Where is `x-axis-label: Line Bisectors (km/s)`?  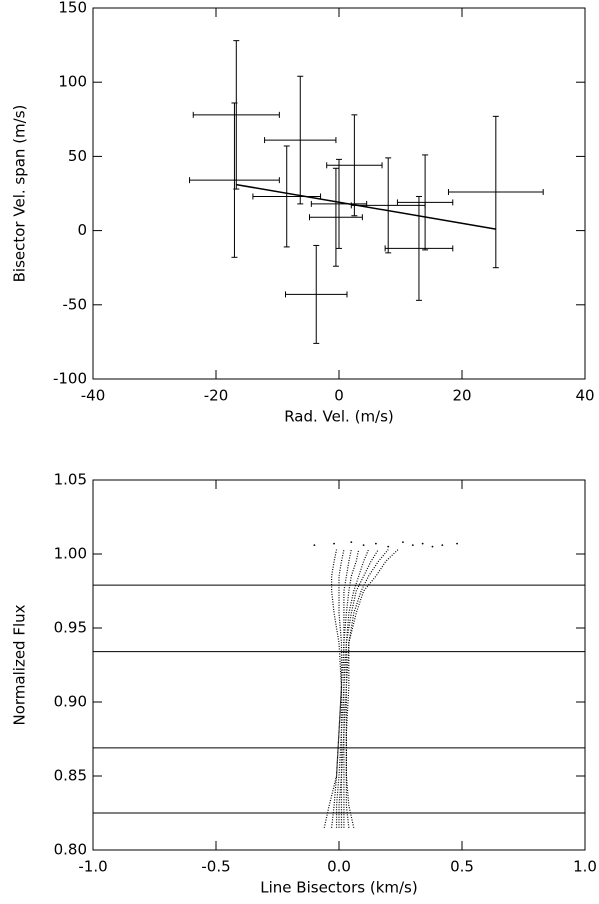
x-axis-label: Line Bisectors (km/s) is located at coordinates (338, 888).